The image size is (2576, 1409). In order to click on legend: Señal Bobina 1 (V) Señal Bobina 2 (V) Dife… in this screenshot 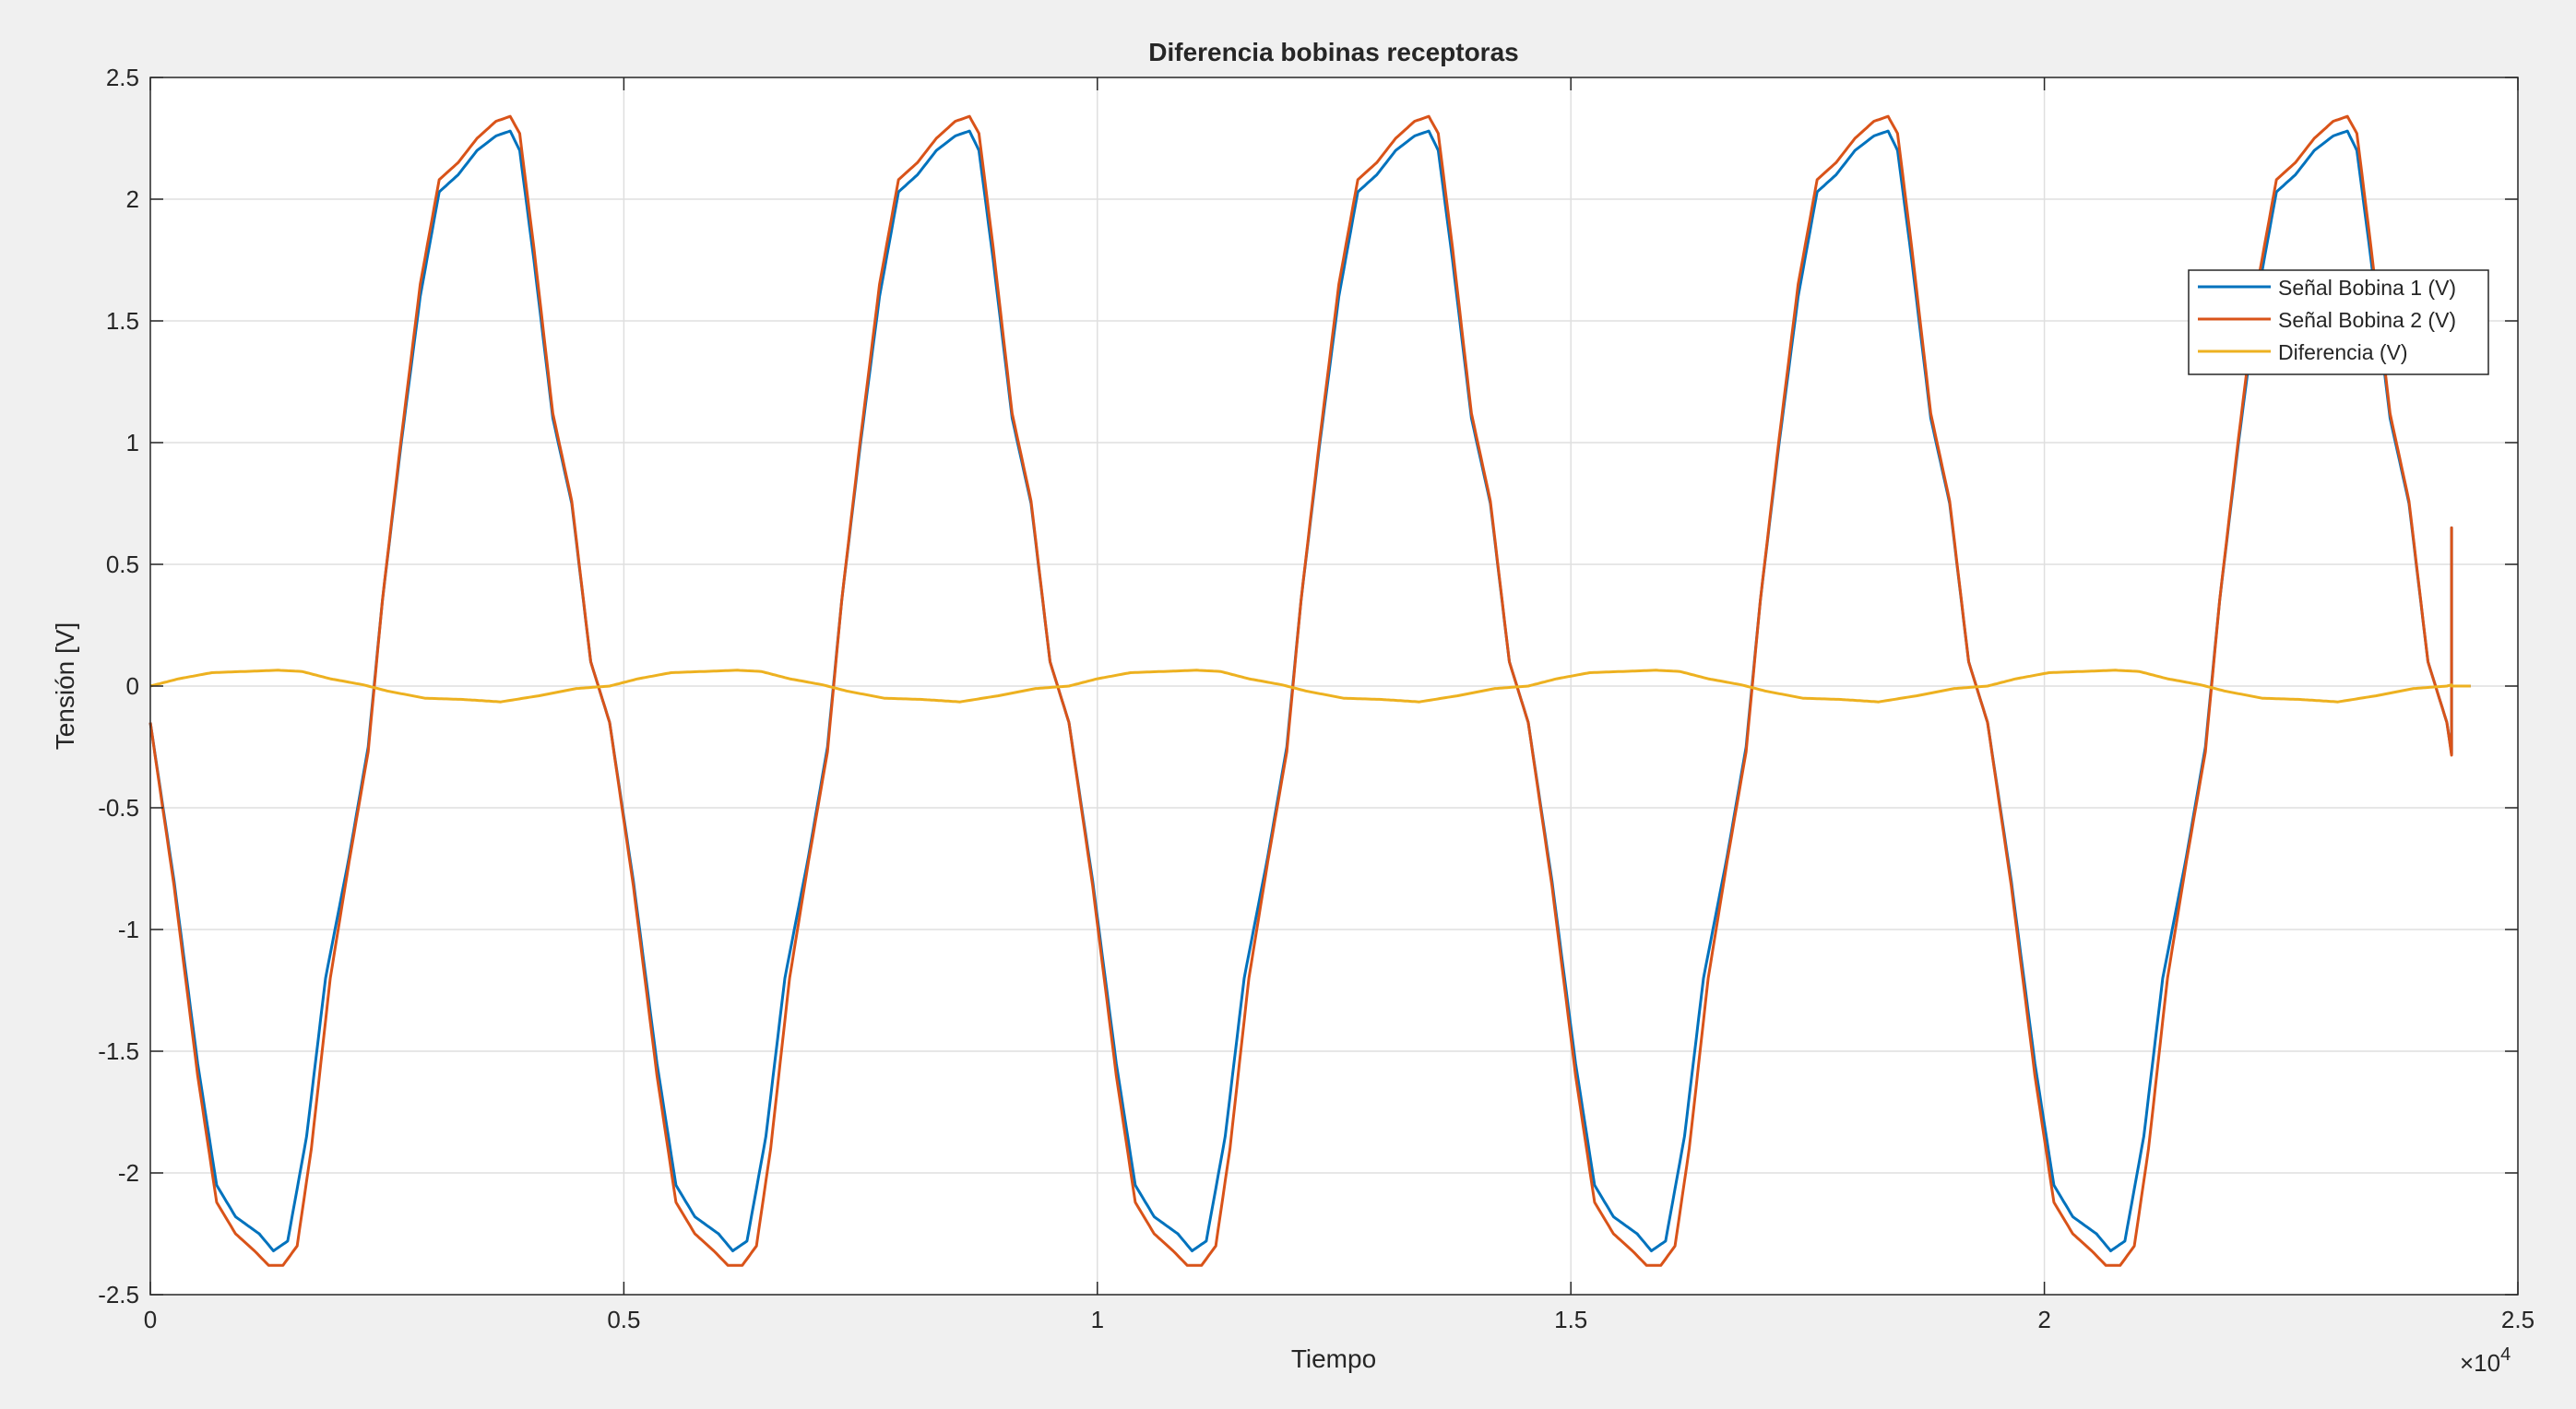, I will do `click(2338, 322)`.